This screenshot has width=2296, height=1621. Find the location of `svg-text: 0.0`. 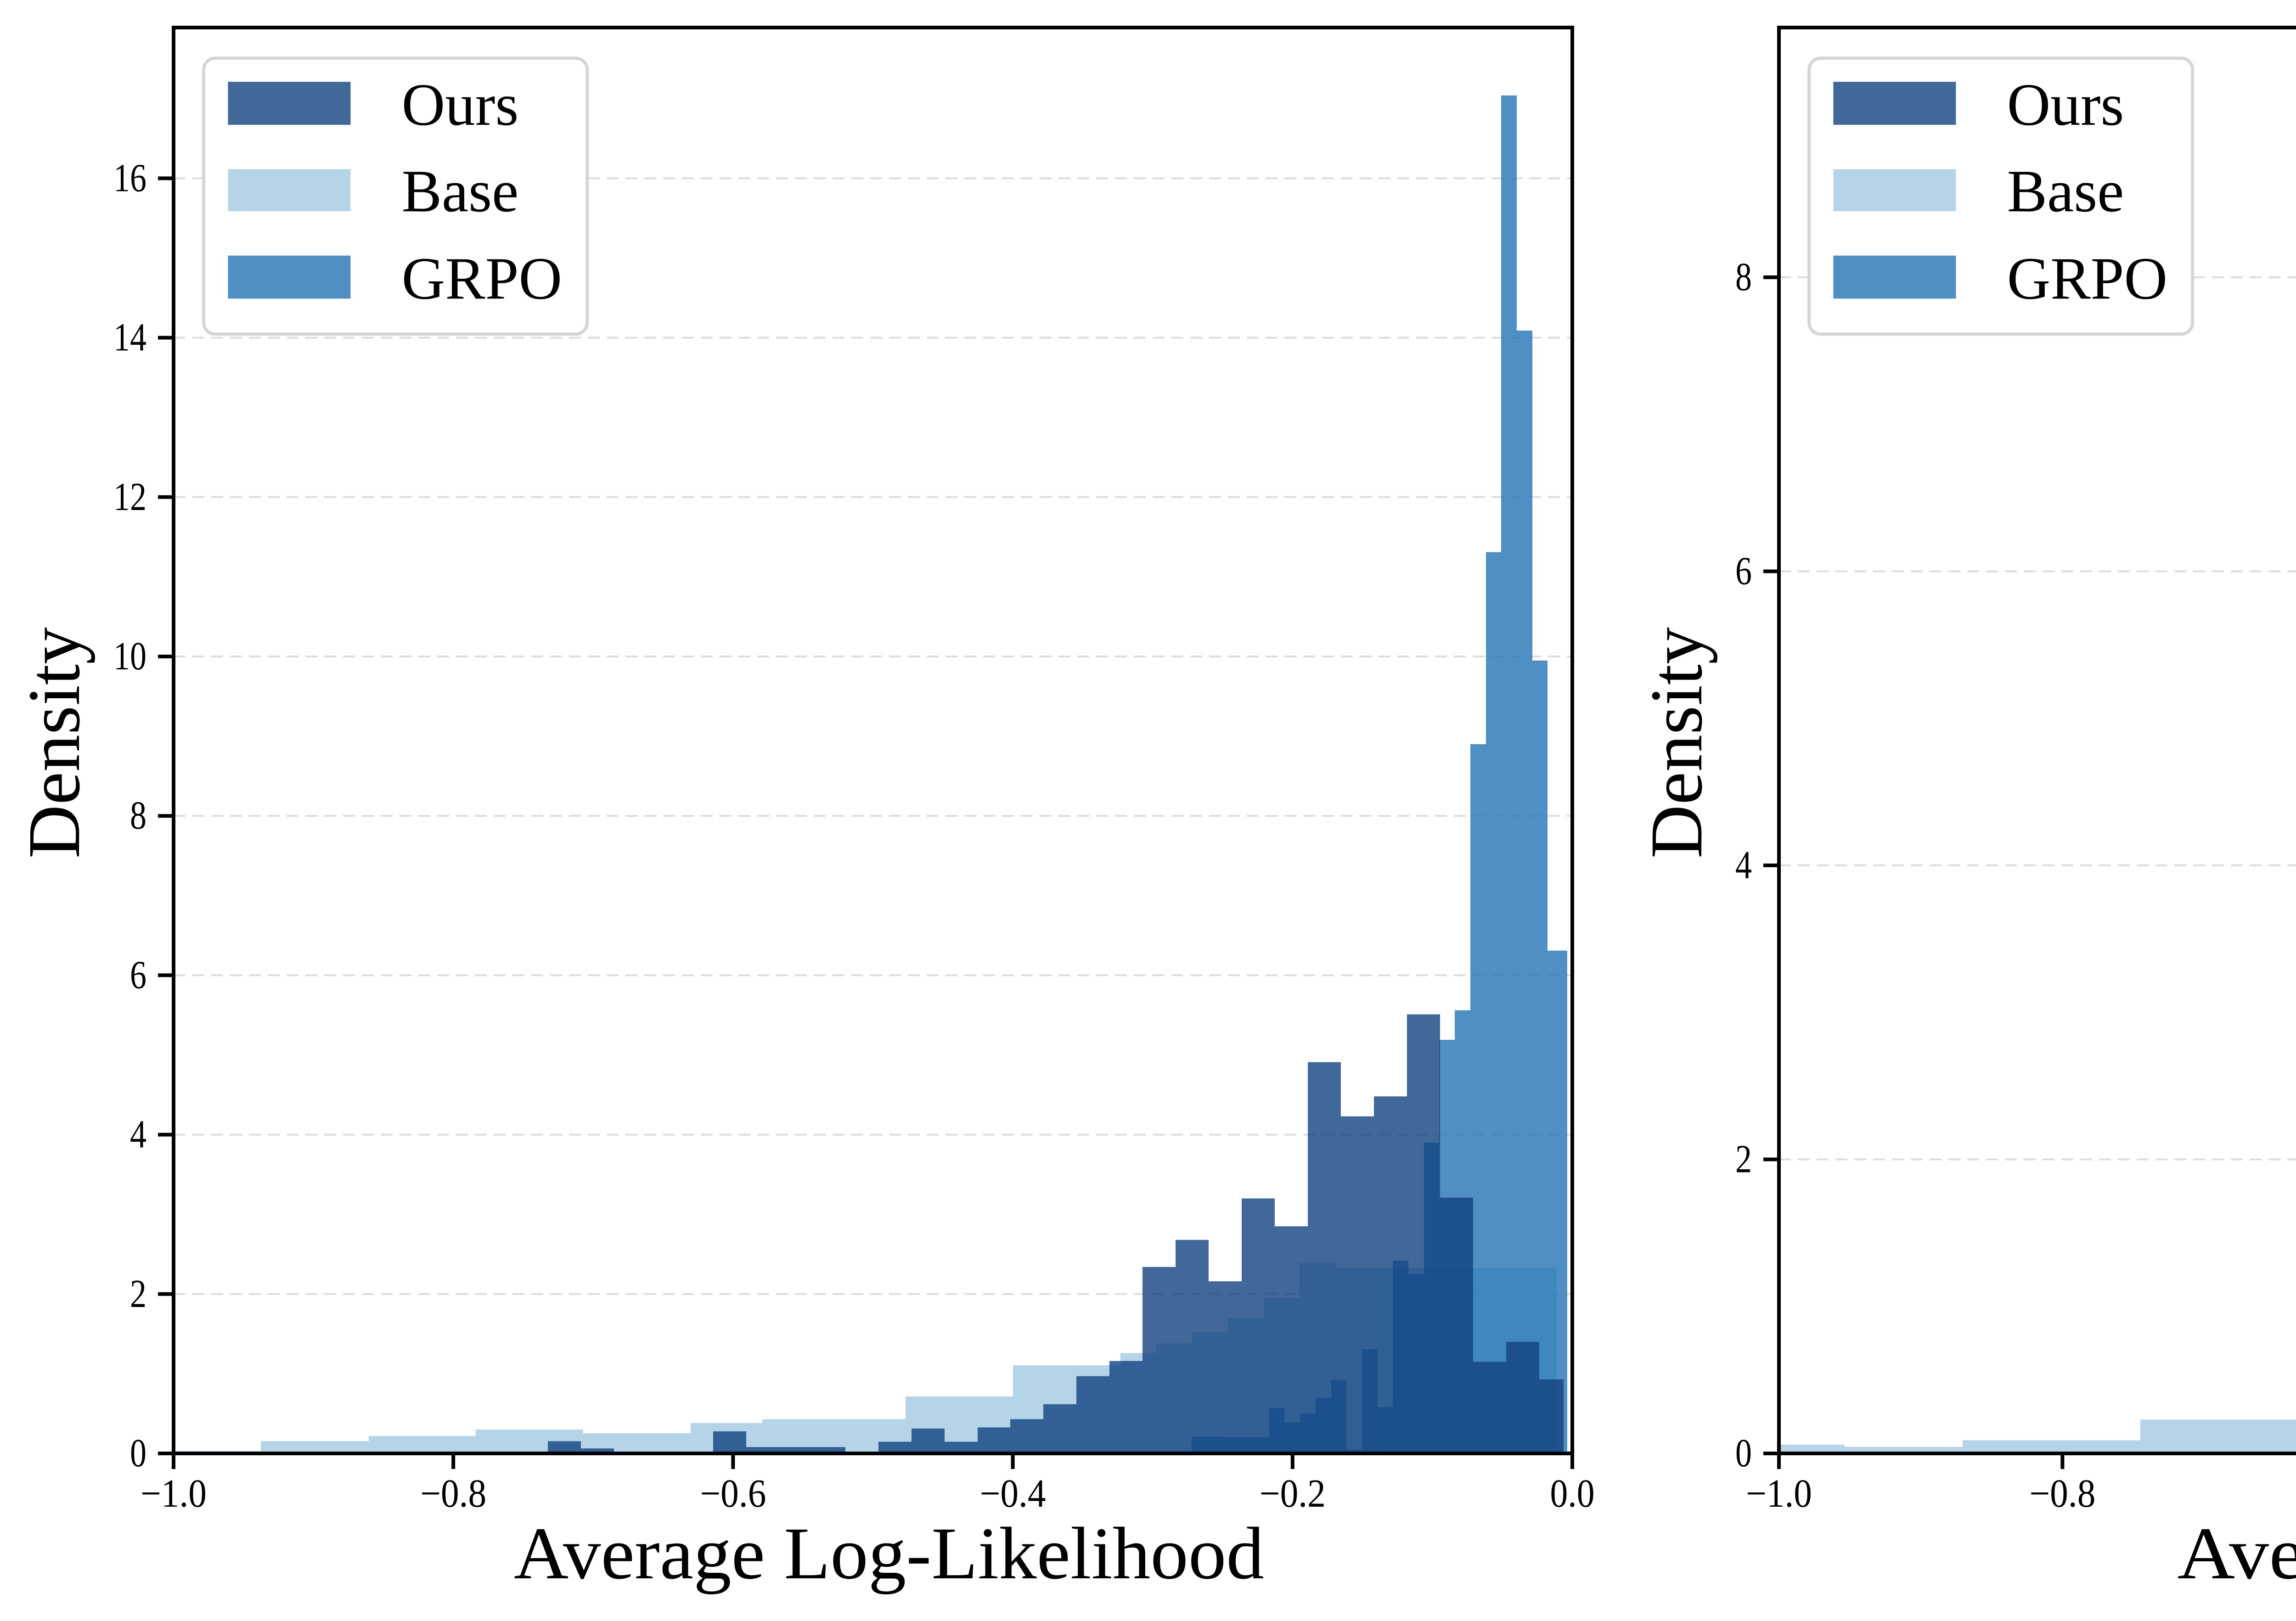

svg-text: 0.0 is located at coordinates (1573, 1493).